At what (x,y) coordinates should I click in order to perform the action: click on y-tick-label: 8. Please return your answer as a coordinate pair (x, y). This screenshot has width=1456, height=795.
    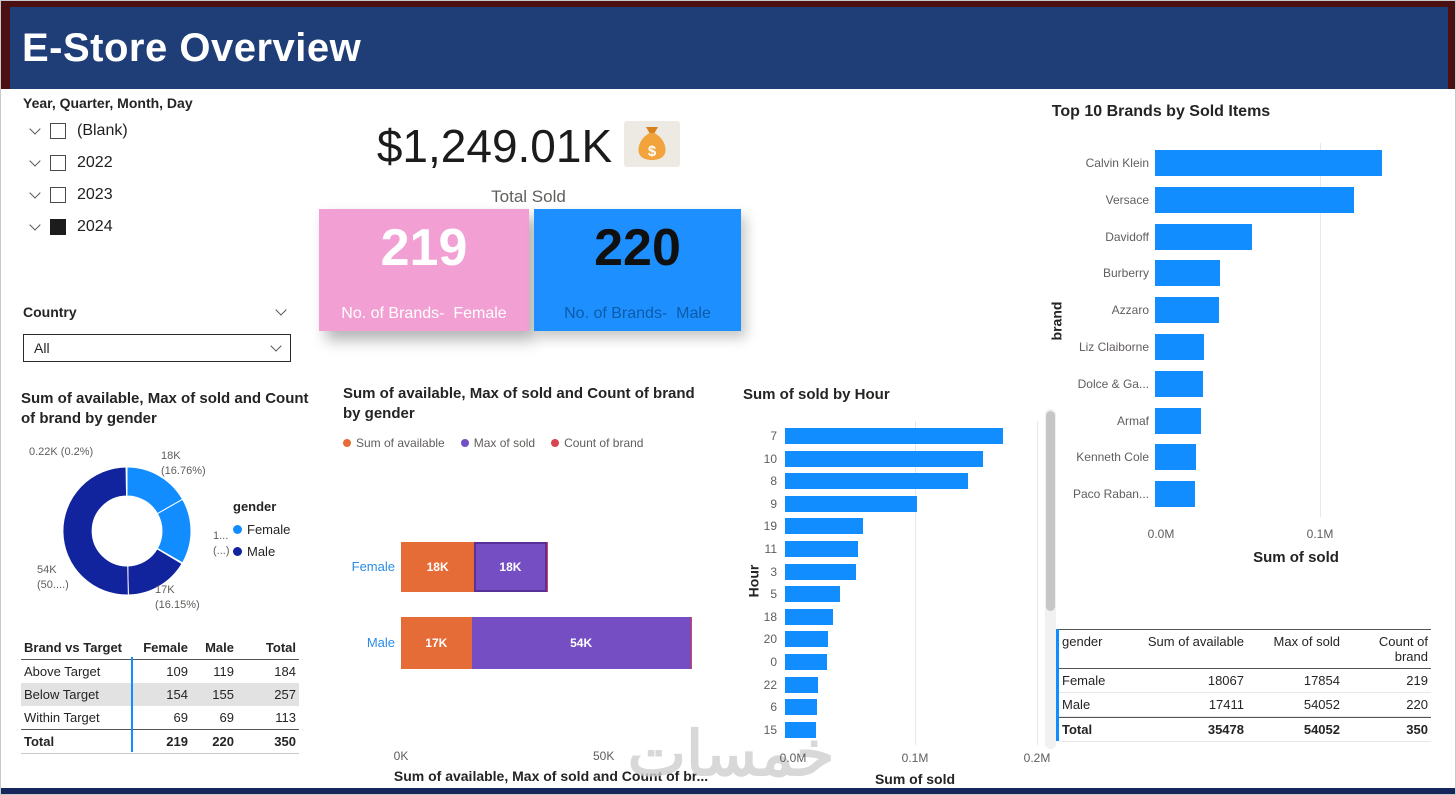
    Looking at the image, I should click on (773, 481).